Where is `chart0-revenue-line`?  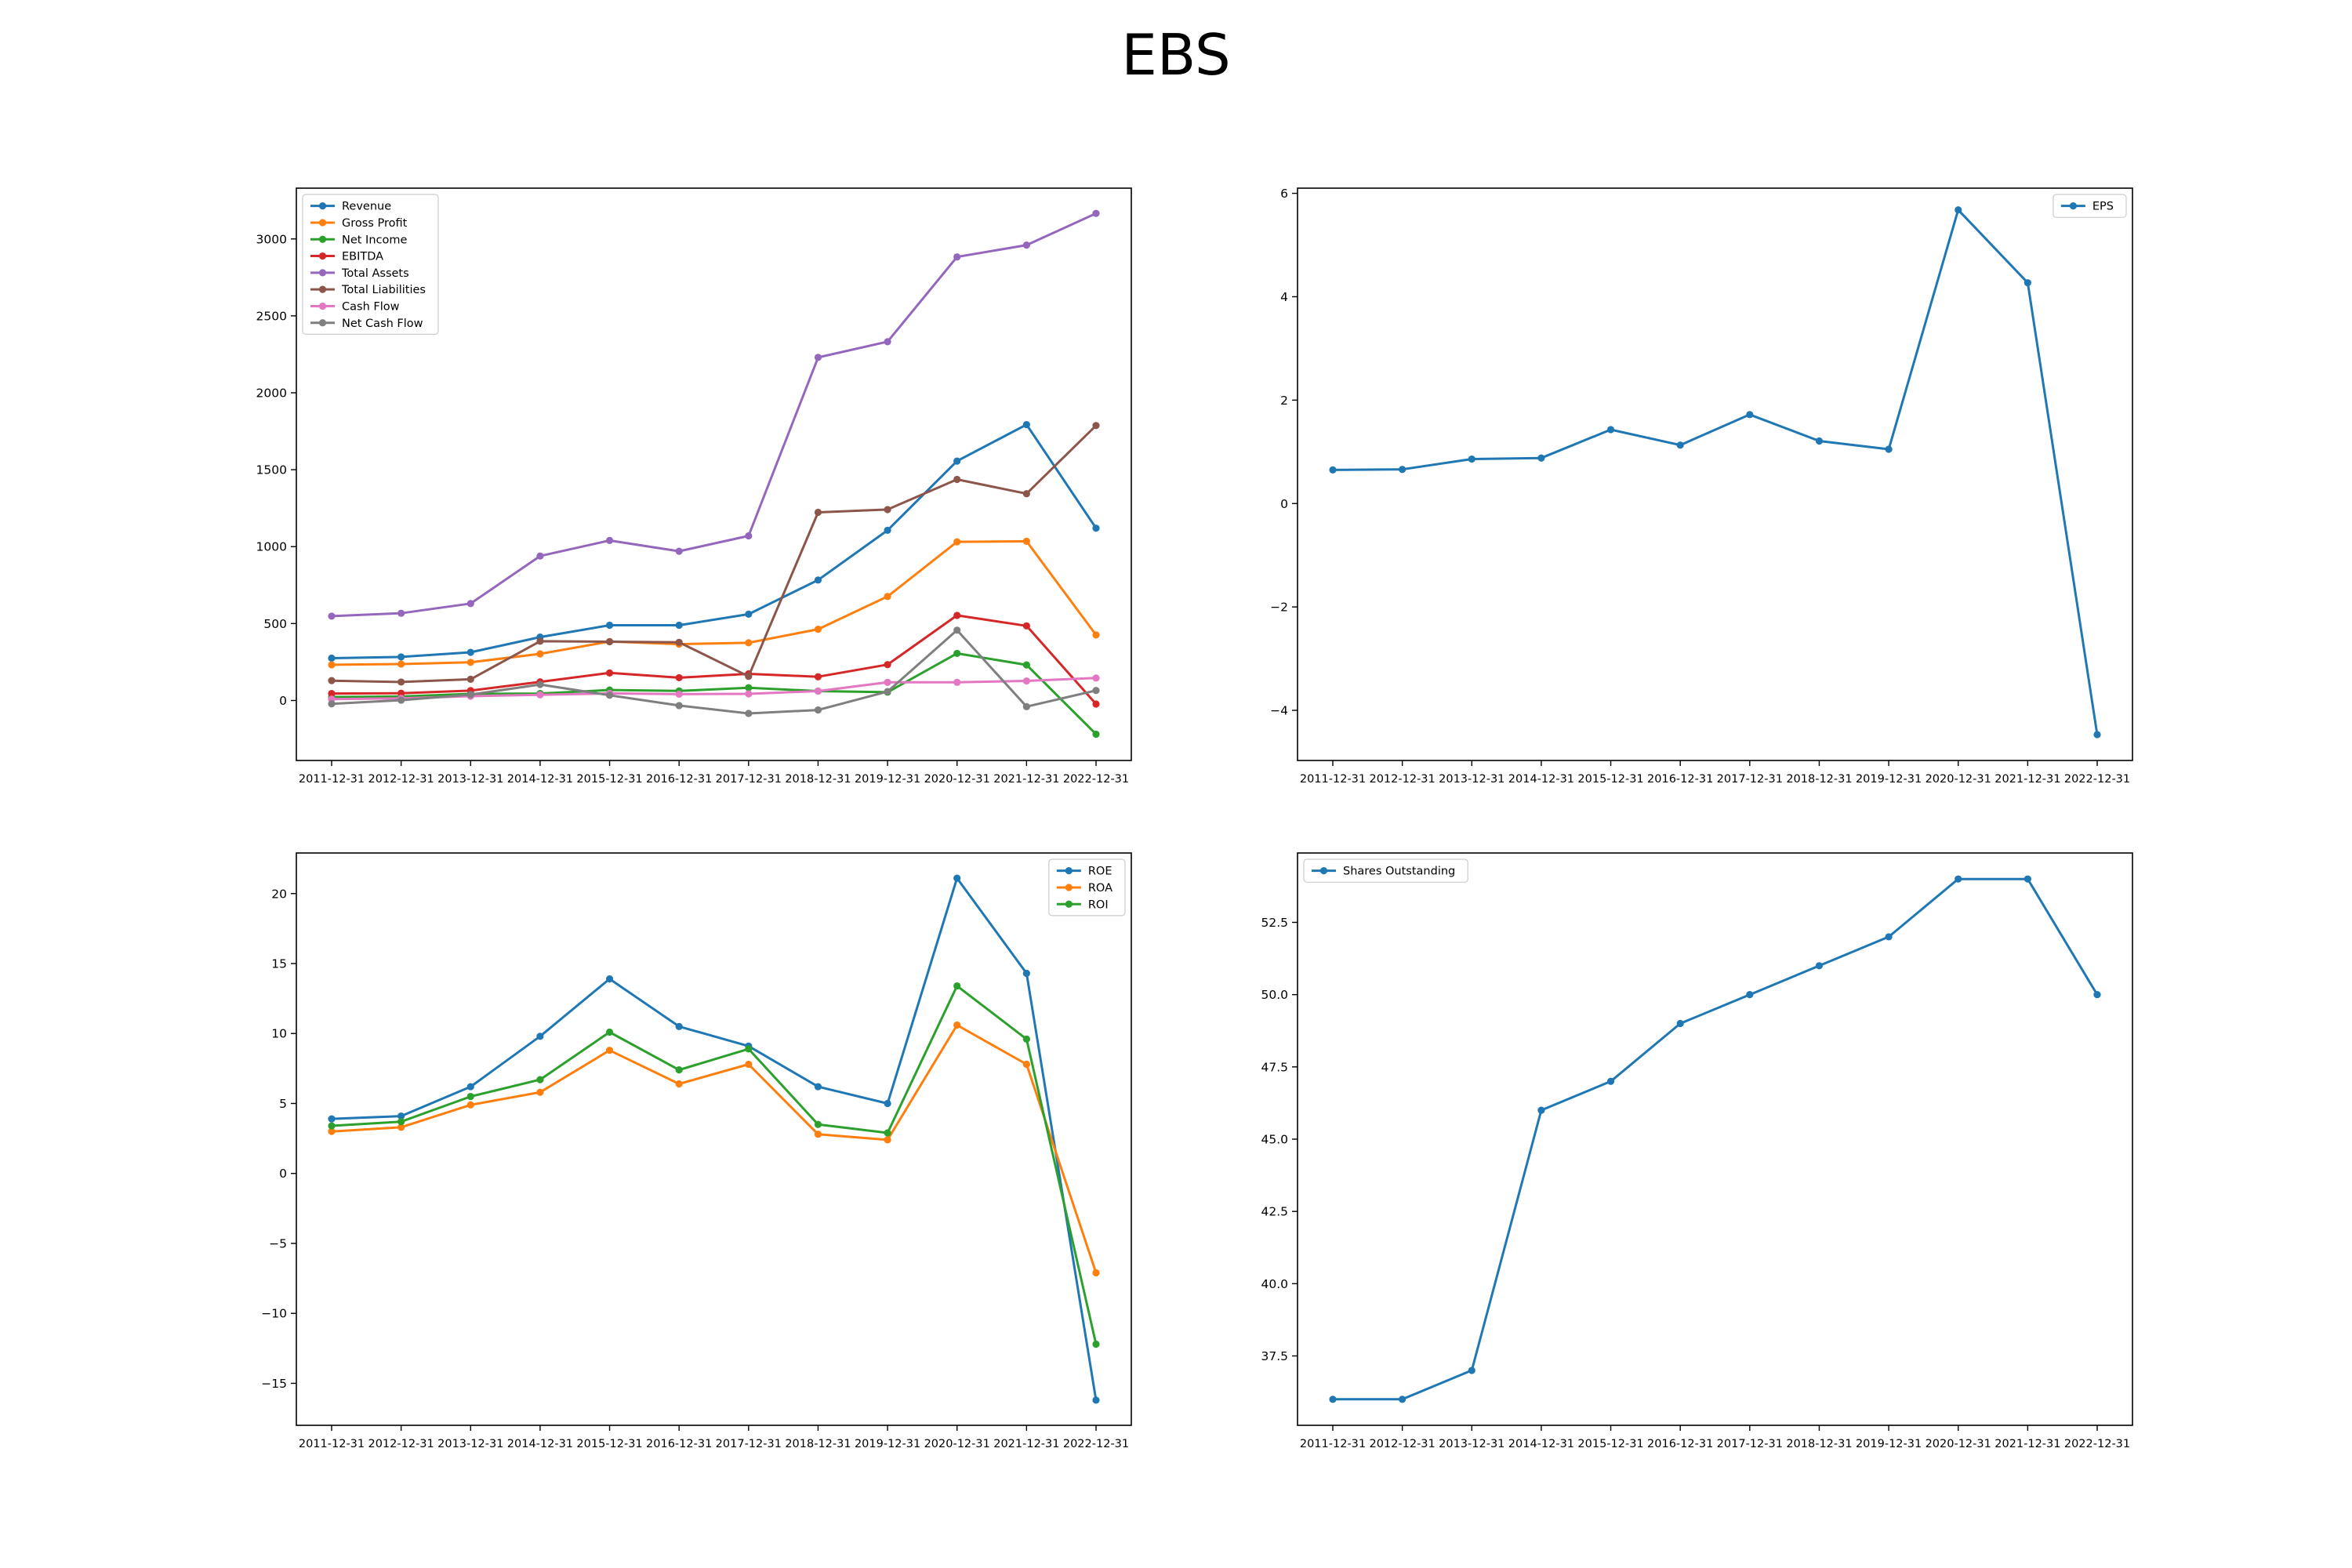 chart0-revenue-line is located at coordinates (714, 541).